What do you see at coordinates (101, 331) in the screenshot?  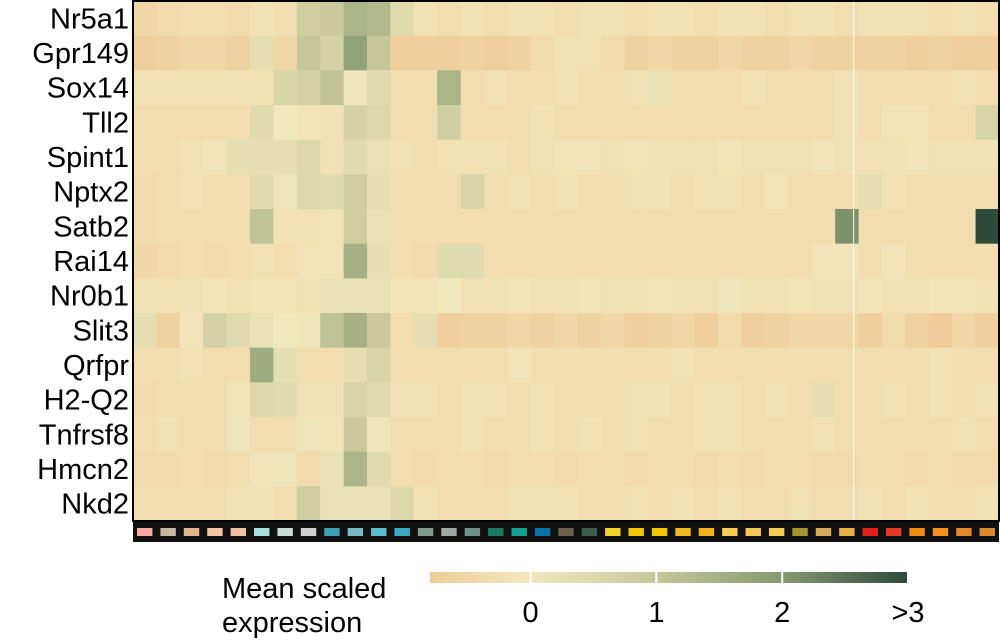 I see `gene-label: Slit3` at bounding box center [101, 331].